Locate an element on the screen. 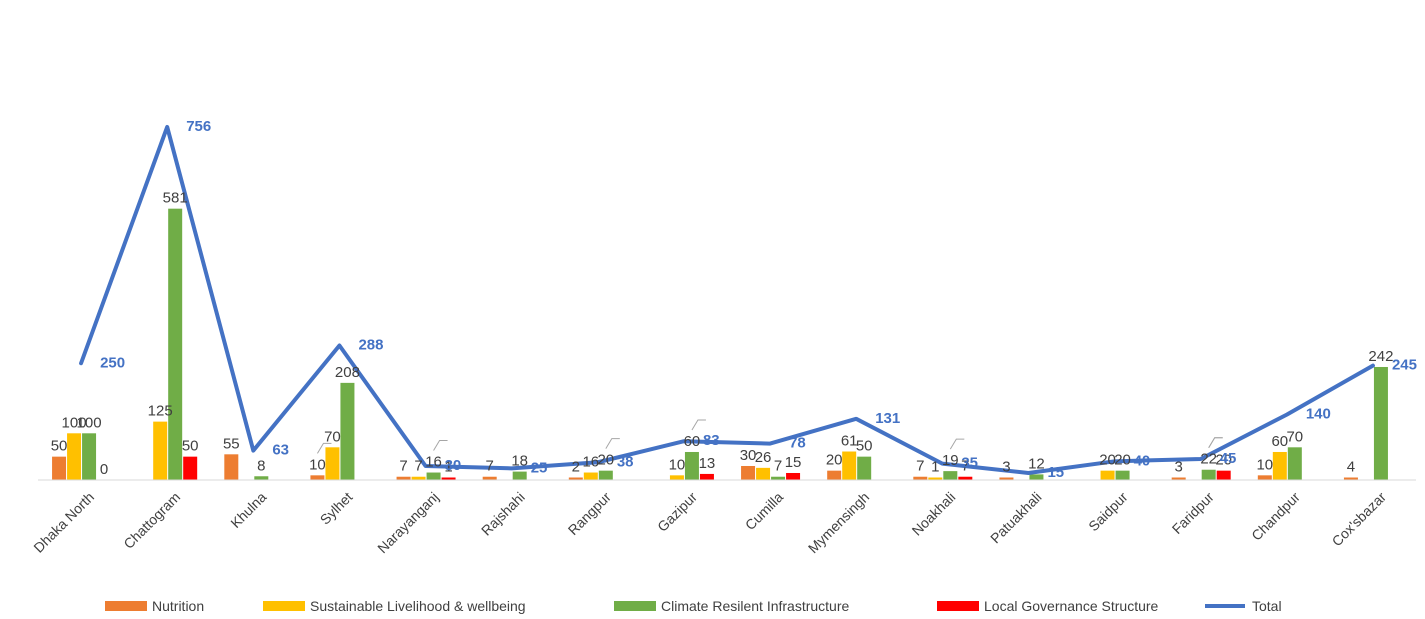 This screenshot has width=1425, height=619. bar-sustainable-livelihood-wellbeing-rangpur is located at coordinates (590, 476).